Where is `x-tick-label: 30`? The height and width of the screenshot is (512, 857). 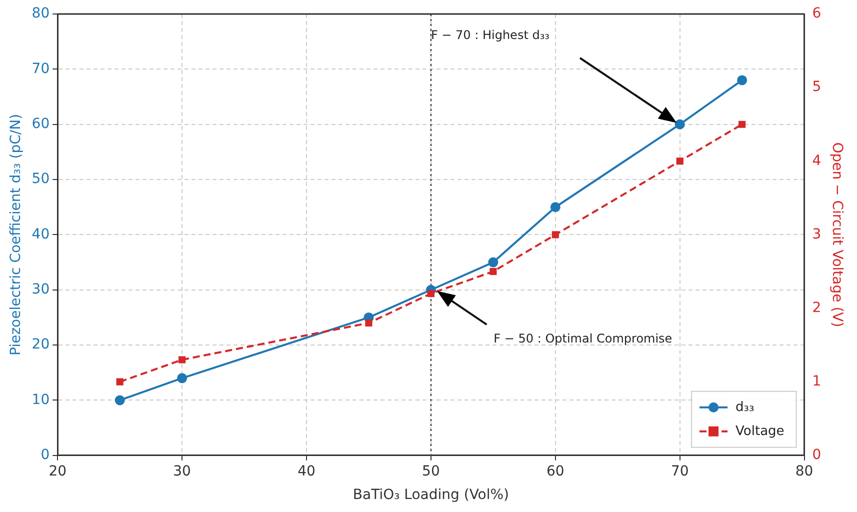
x-tick-label: 30 is located at coordinates (182, 471).